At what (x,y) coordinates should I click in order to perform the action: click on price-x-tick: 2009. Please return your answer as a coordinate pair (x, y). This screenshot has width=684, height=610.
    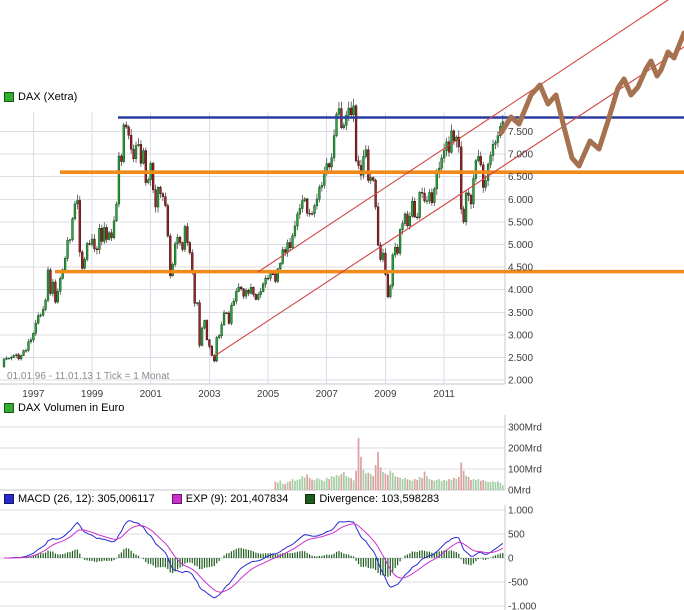
    Looking at the image, I should click on (385, 394).